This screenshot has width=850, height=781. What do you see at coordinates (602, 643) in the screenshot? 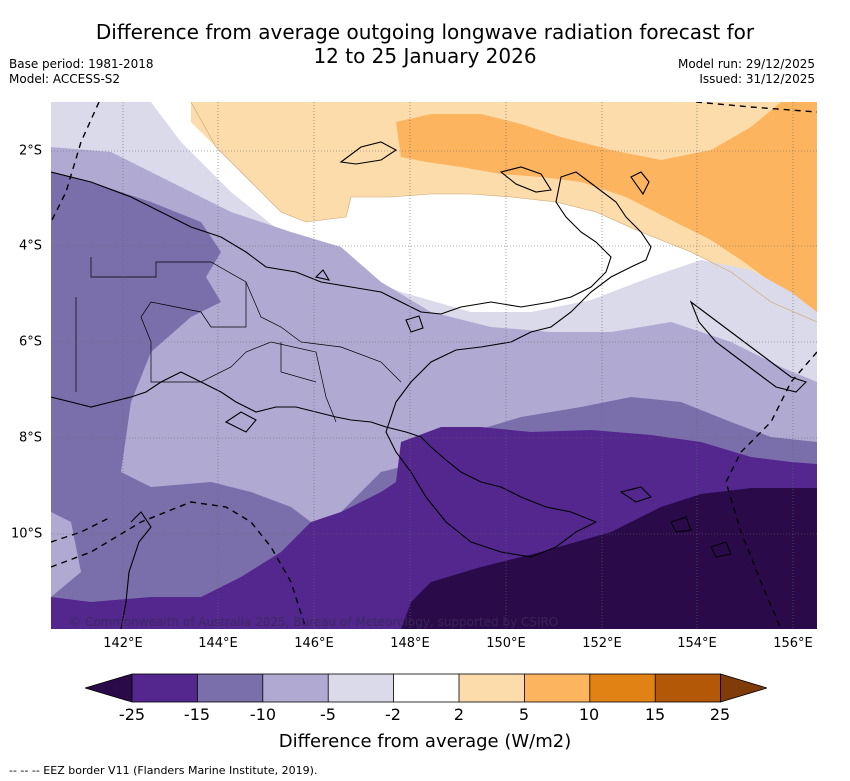
I see `lon-label: 152°E` at bounding box center [602, 643].